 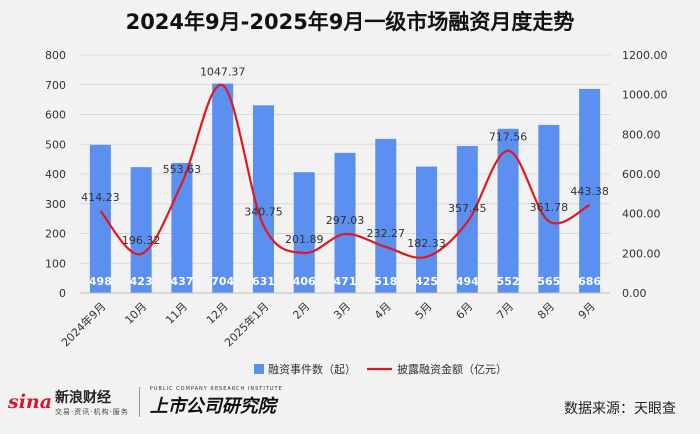 What do you see at coordinates (385, 281) in the screenshot?
I see `bar-value-label: 518` at bounding box center [385, 281].